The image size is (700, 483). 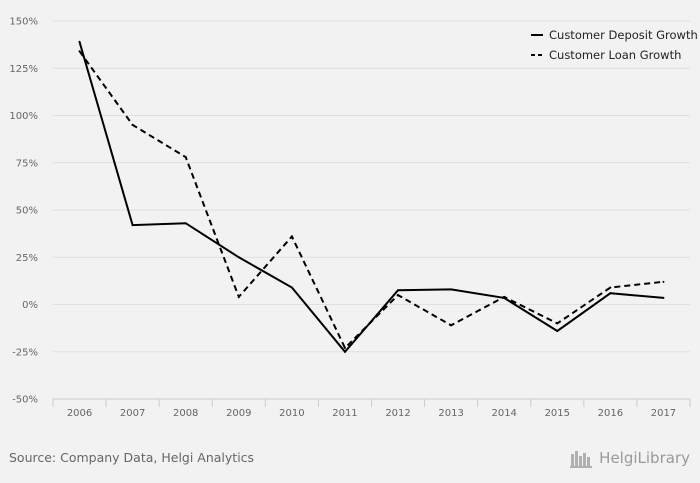 What do you see at coordinates (663, 413) in the screenshot?
I see `x-tick-label: 2017` at bounding box center [663, 413].